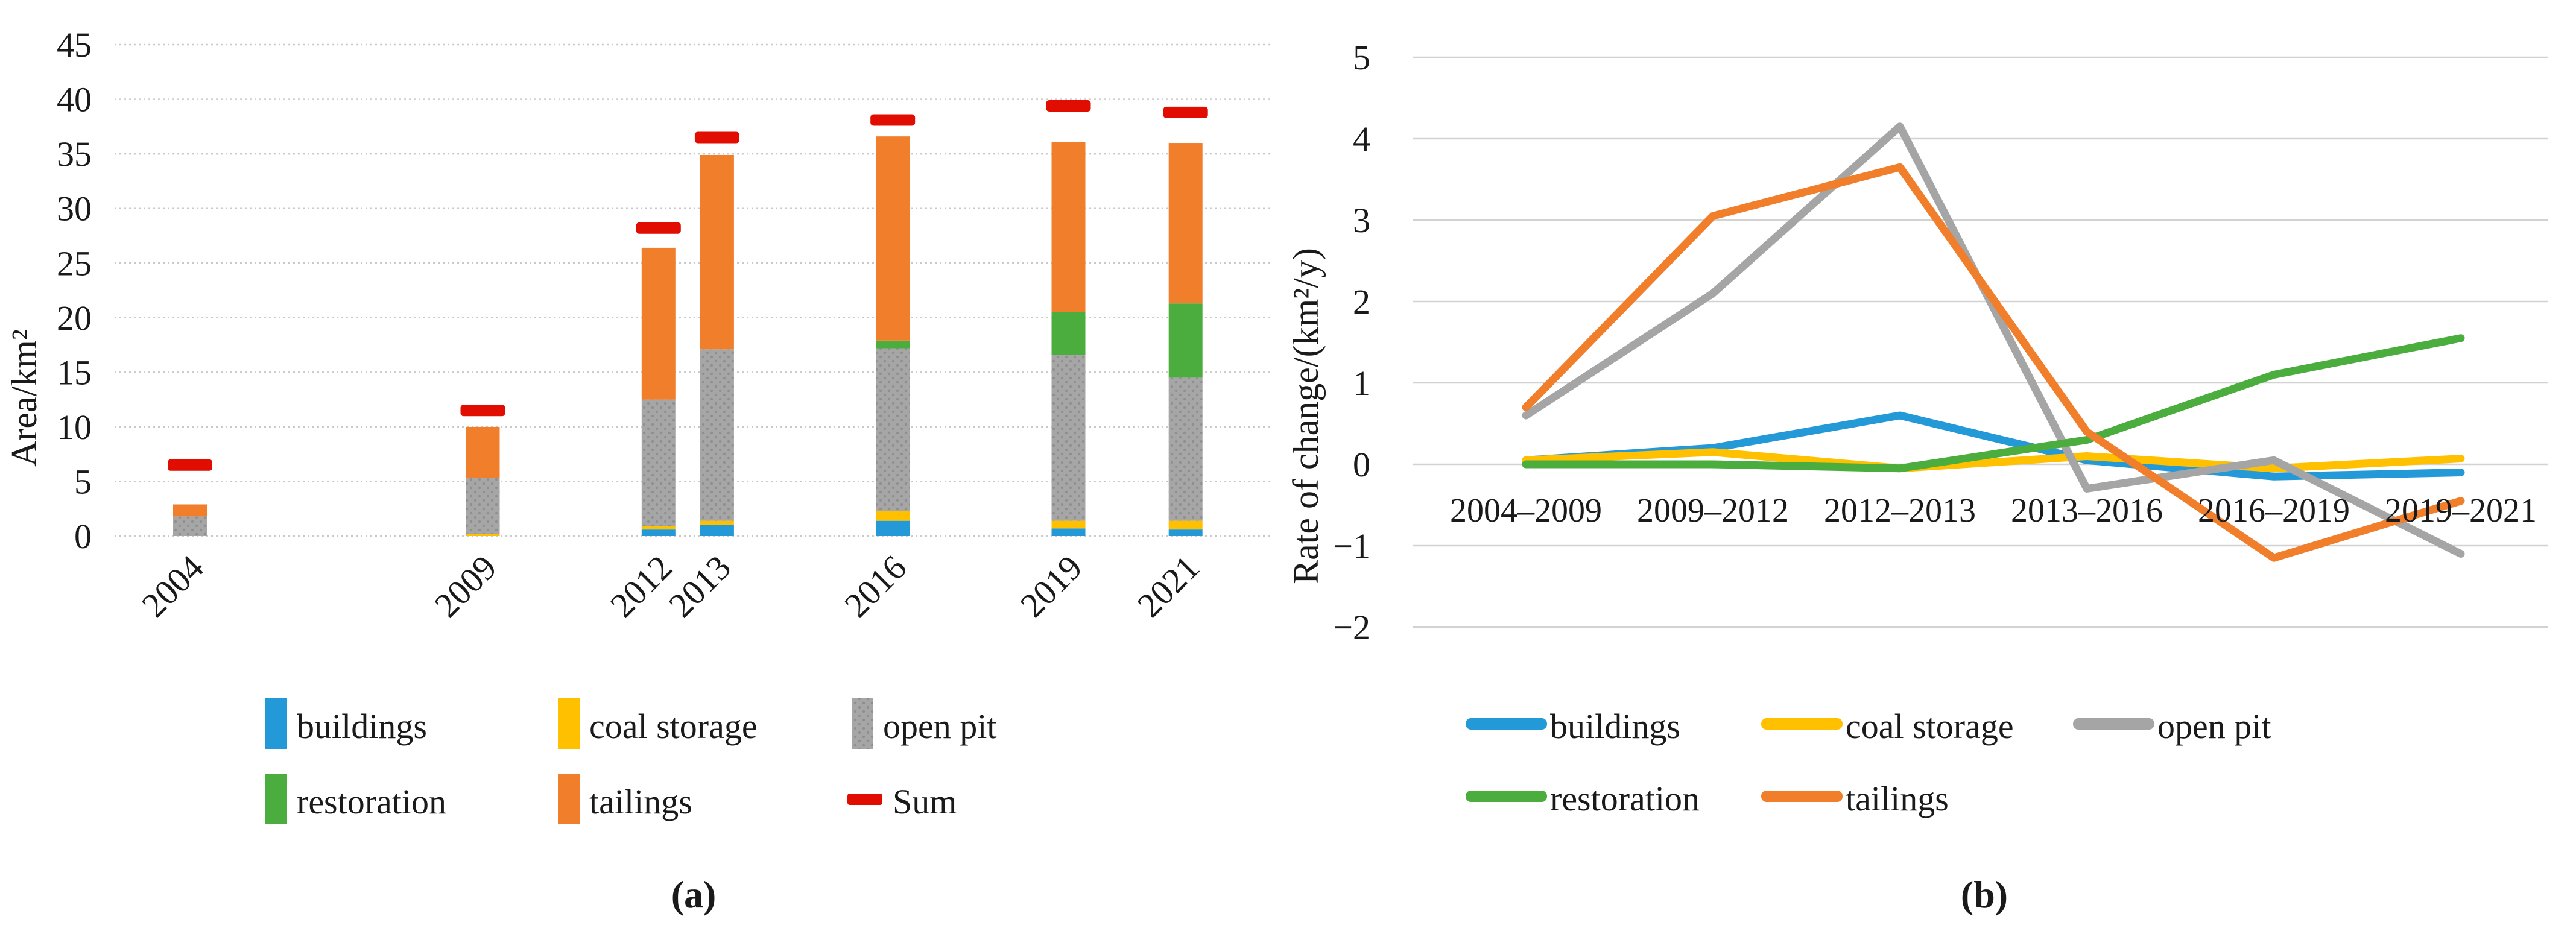  What do you see at coordinates (717, 252) in the screenshot?
I see `bar-2013-tailings` at bounding box center [717, 252].